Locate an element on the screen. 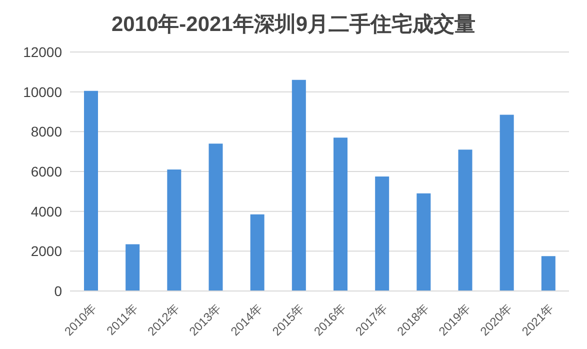 The image size is (587, 349). y-tick-label: 8000 is located at coordinates (46, 132).